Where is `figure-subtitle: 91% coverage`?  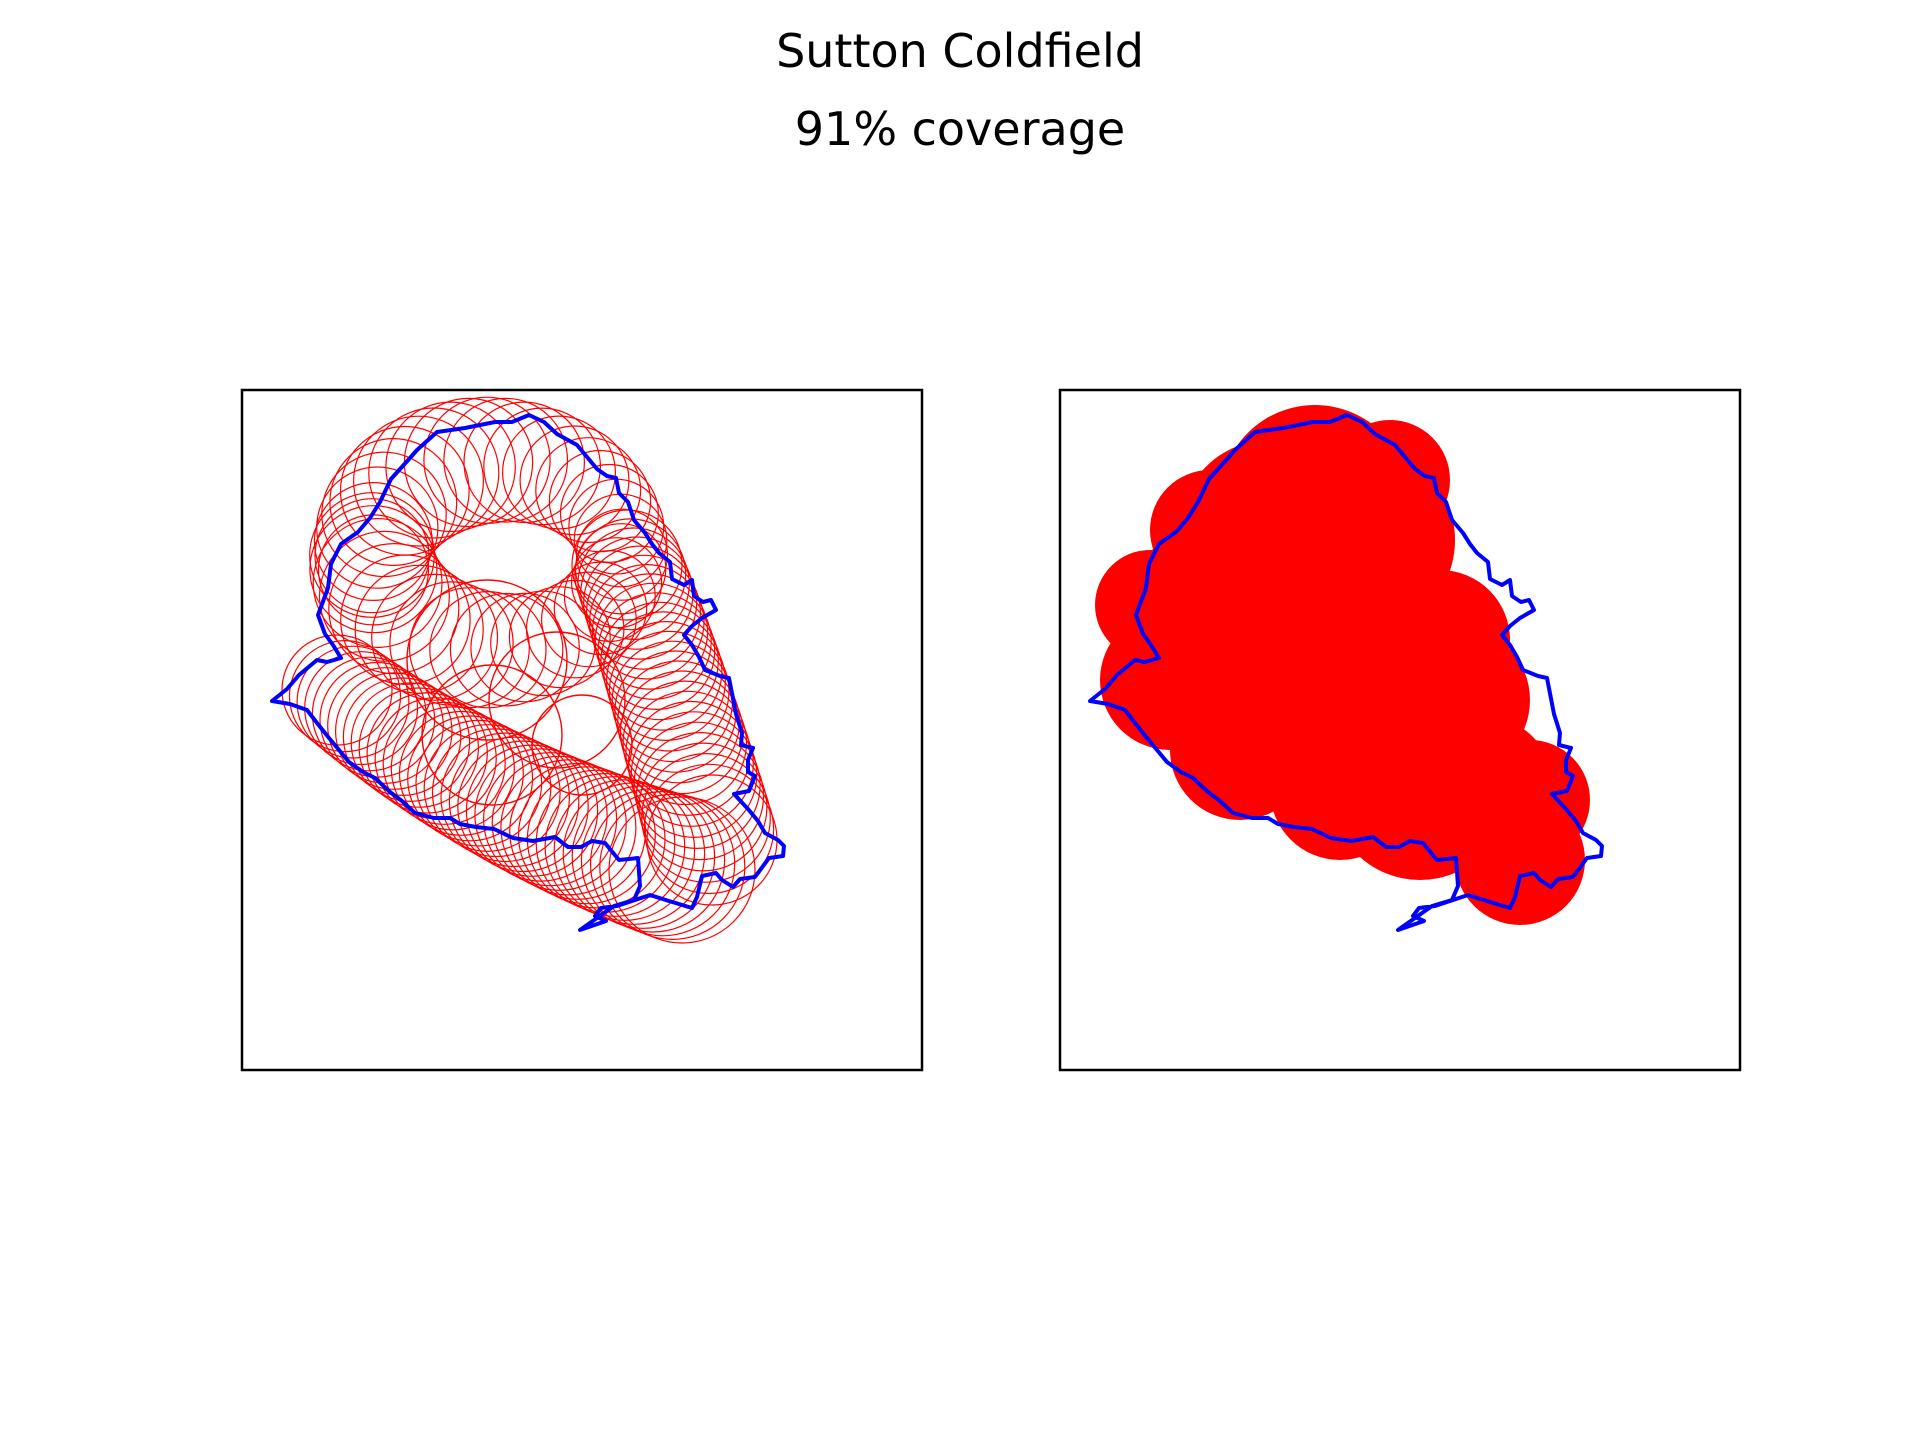
figure-subtitle: 91% coverage is located at coordinates (960, 129).